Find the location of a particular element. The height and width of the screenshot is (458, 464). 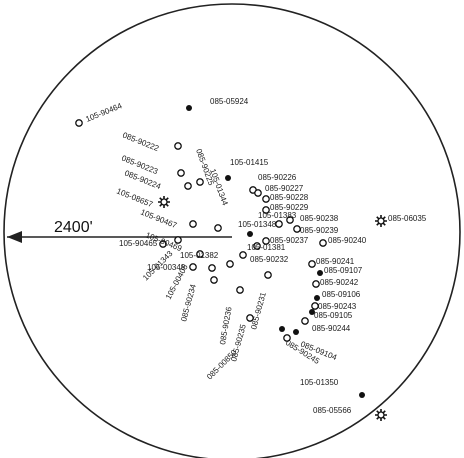

well-label: 085-90229 is located at coordinates (289, 207).